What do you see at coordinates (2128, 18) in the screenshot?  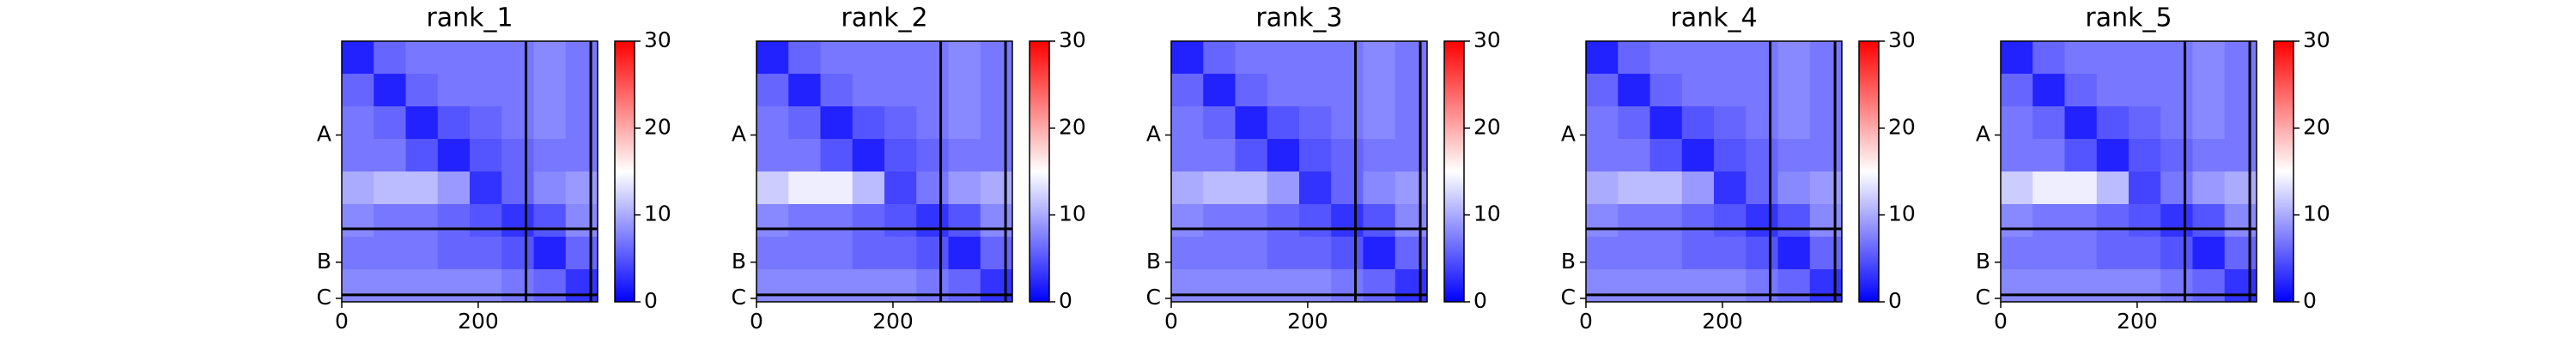 I see `chart-title: rank_5` at bounding box center [2128, 18].